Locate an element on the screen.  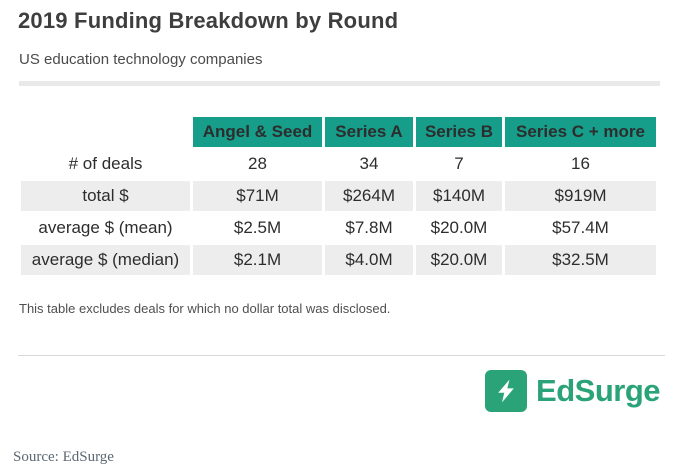
cell-value: 34 is located at coordinates (369, 163).